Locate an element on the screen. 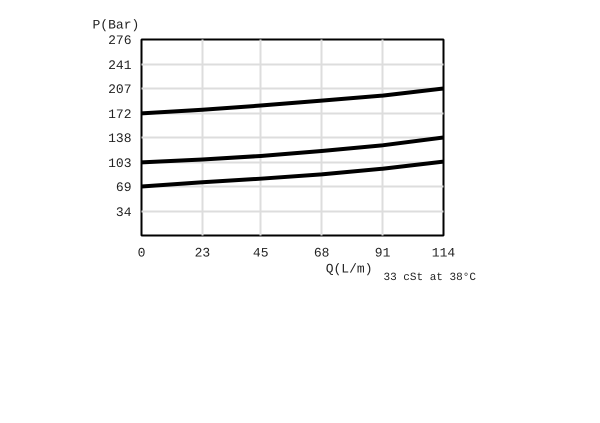 The width and height of the screenshot is (600, 423). x-tick-label: 68 is located at coordinates (322, 253).